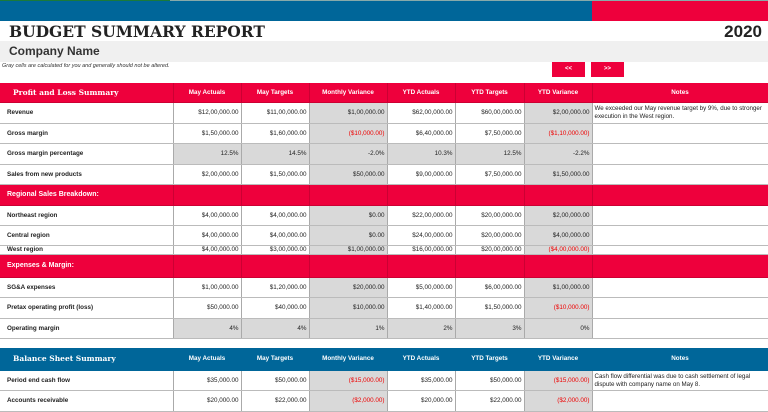  I want to click on value-cell: 2%, so click(421, 328).